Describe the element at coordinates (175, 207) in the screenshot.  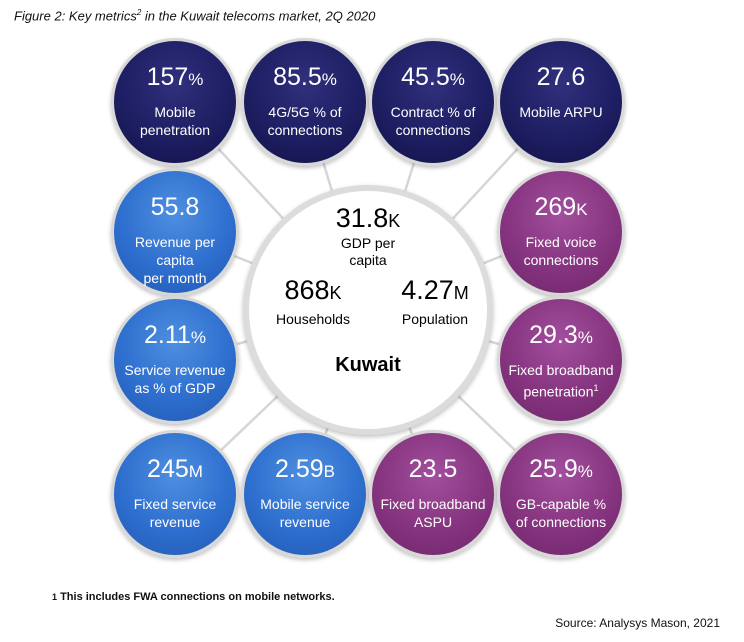
I see `metric-value: 55.8` at that location.